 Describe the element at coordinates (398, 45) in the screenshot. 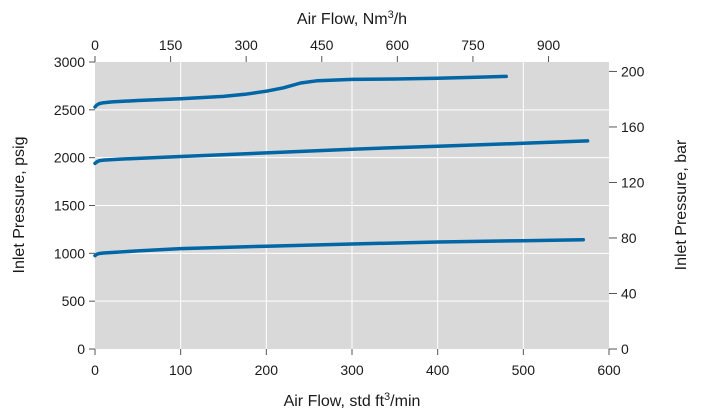

I see `x-top-tick-label: 600` at that location.